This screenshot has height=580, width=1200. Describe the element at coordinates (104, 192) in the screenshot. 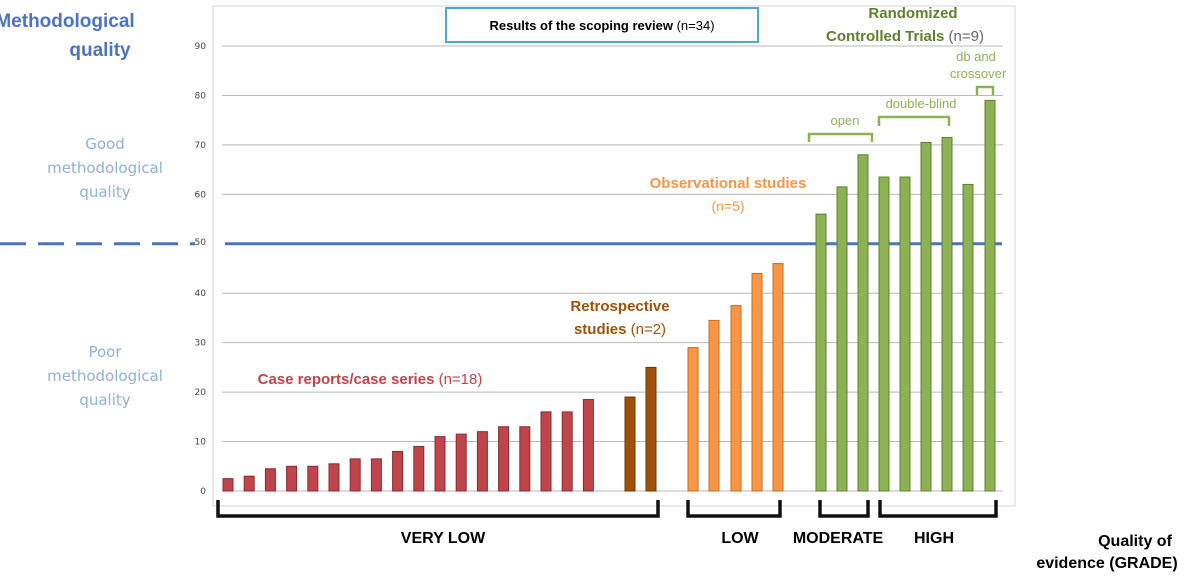

I see `good-quality-label-3: quality` at that location.